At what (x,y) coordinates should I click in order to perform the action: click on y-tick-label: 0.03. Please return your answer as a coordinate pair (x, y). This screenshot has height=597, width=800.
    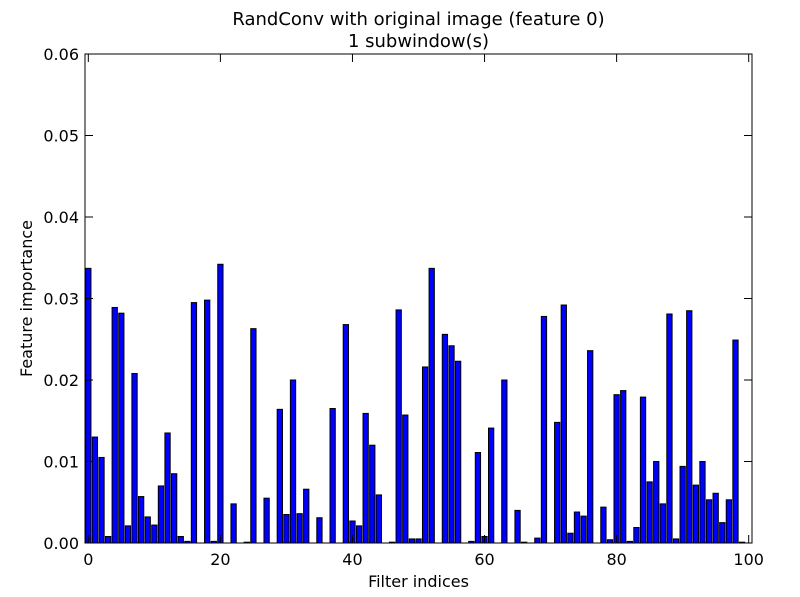
    Looking at the image, I should click on (61, 299).